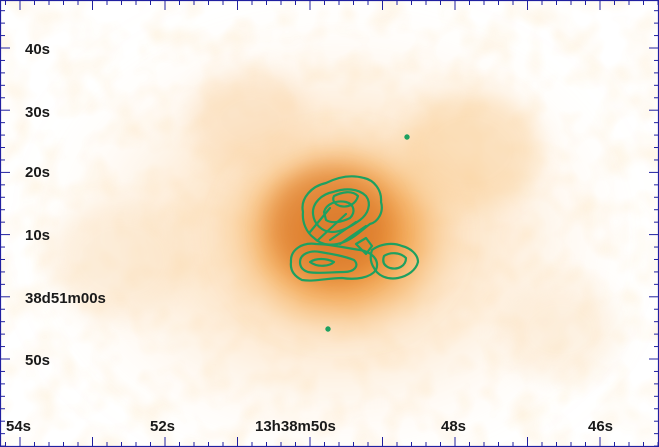 Image resolution: width=659 pixels, height=447 pixels. What do you see at coordinates (162, 426) in the screenshot?
I see `x-tick-label: 52s` at bounding box center [162, 426].